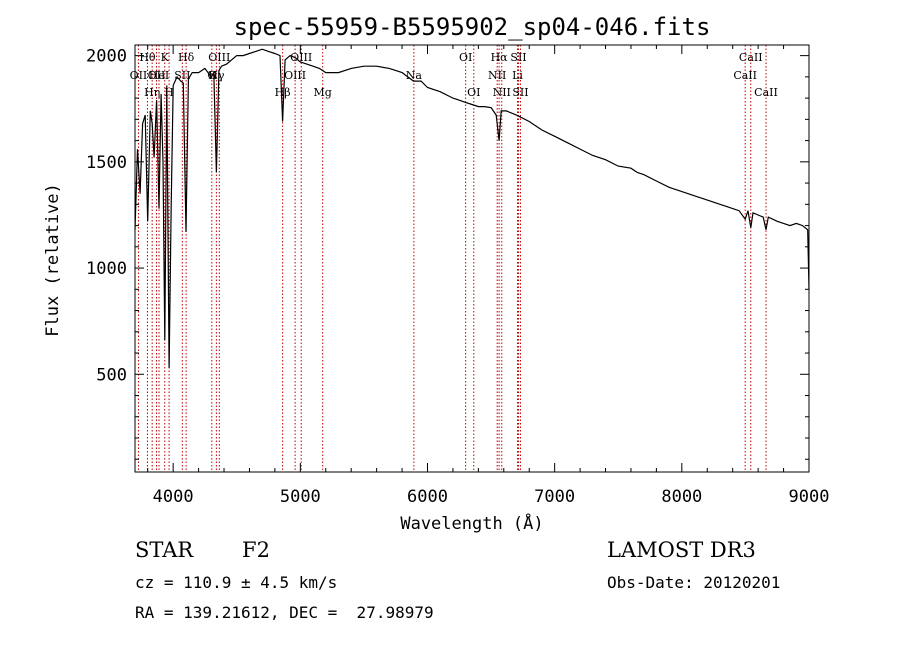 Image resolution: width=900 pixels, height=649 pixels. What do you see at coordinates (809, 497) in the screenshot?
I see `x-tick-label: 9000` at bounding box center [809, 497].